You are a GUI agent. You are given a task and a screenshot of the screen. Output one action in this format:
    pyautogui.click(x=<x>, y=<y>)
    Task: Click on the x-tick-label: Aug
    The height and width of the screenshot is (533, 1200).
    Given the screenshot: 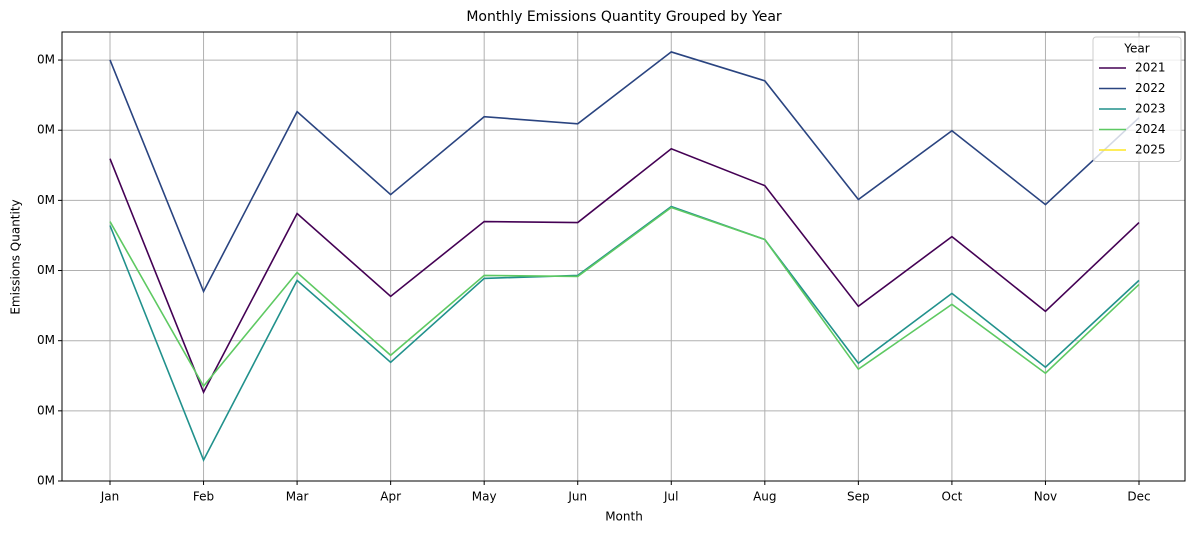 What is the action you would take?
    pyautogui.click(x=764, y=497)
    